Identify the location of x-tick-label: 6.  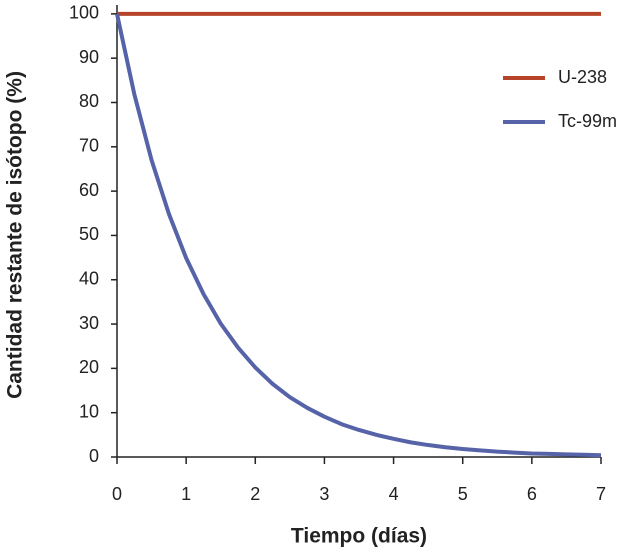
(532, 494).